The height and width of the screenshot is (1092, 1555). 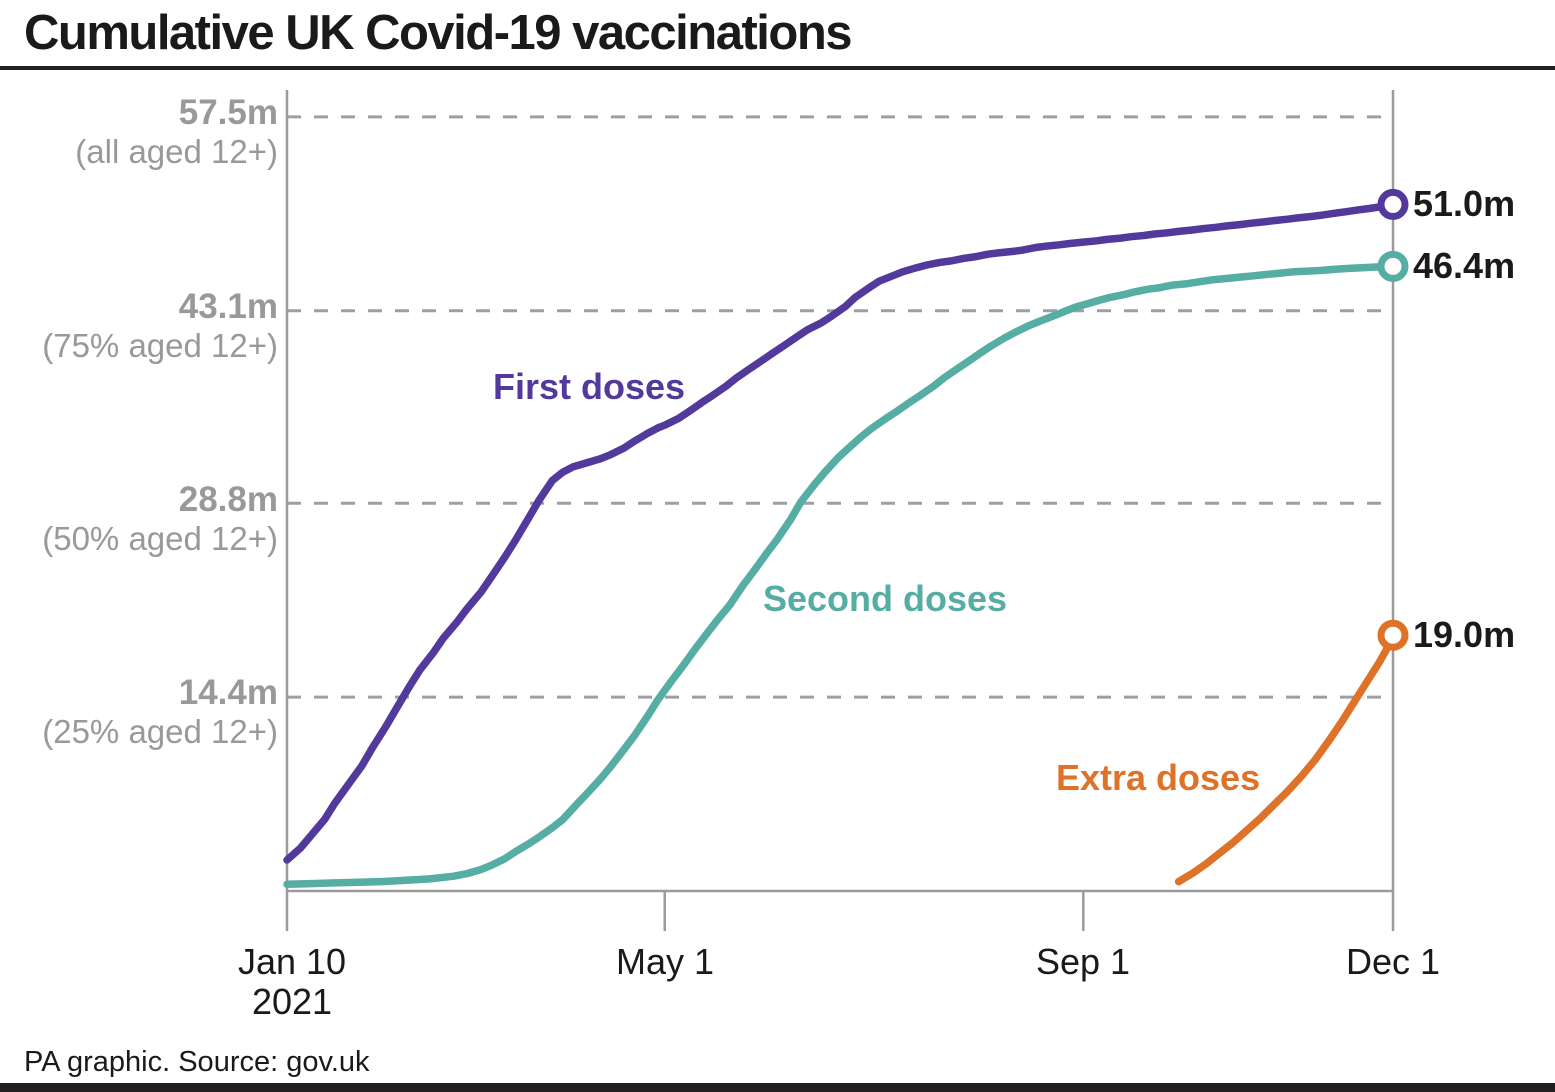 I want to click on end-value-second-doses: 46.4m, so click(x=1464, y=265).